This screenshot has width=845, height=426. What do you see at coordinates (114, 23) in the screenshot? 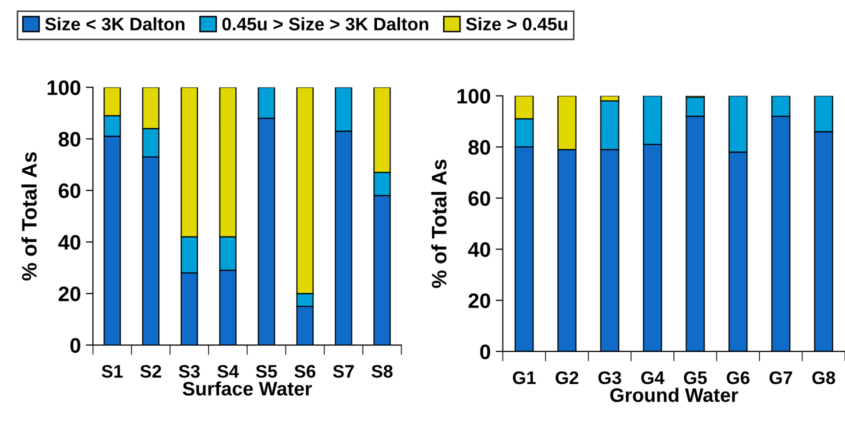
I see `legend-label: Size < 3K Dalton` at bounding box center [114, 23].